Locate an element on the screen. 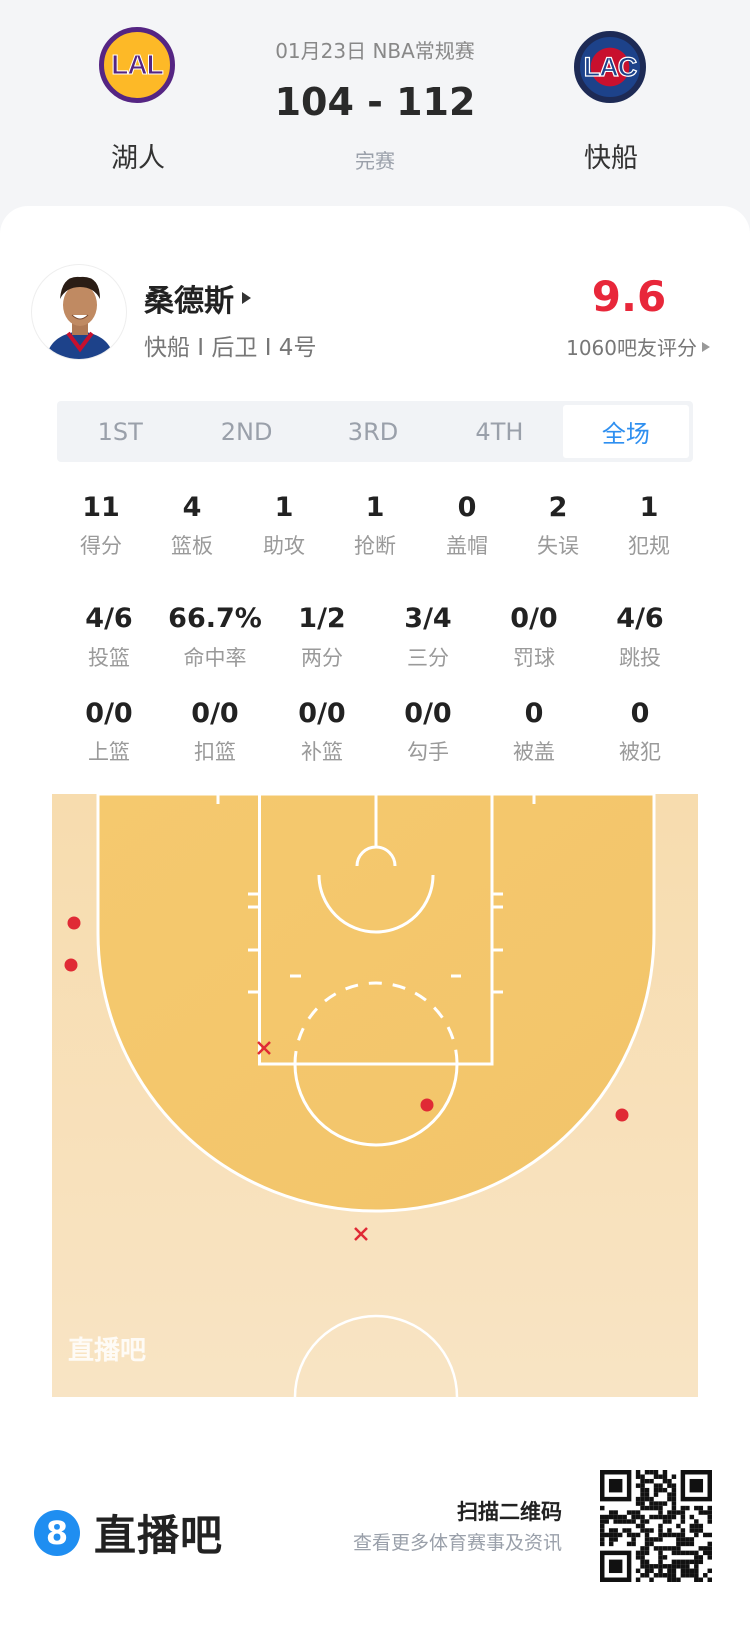 The image size is (750, 1629). lane-hash-marks is located at coordinates (375, 943).